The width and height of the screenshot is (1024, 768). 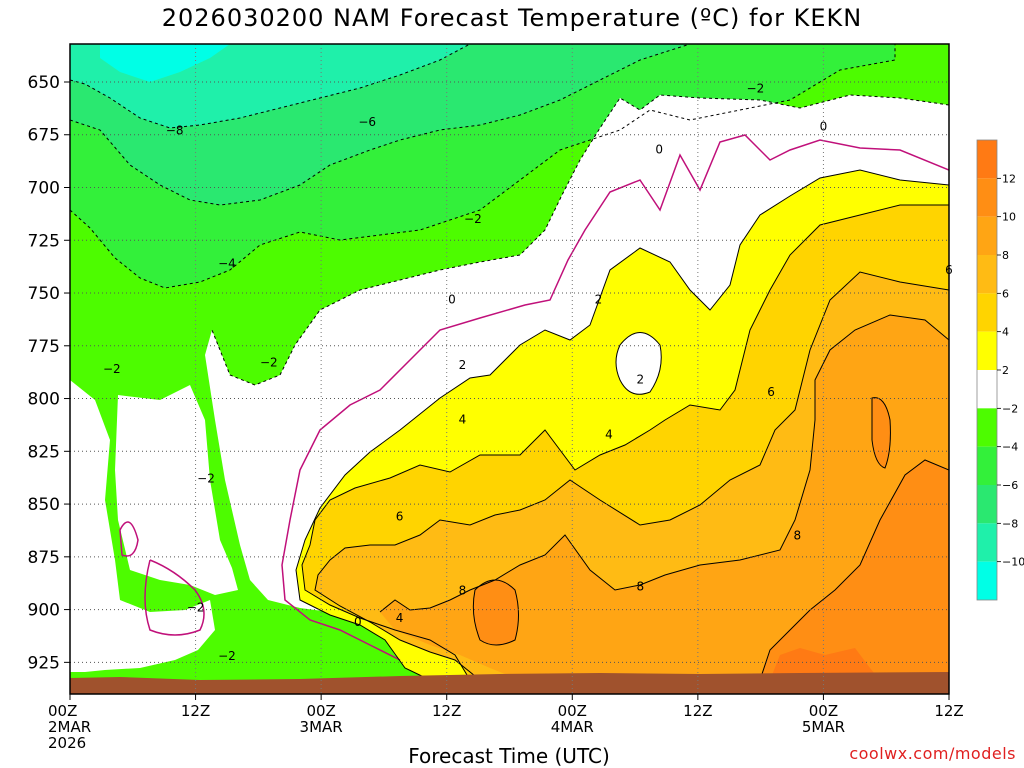 I want to click on fill-hole-white, so click(x=639, y=363).